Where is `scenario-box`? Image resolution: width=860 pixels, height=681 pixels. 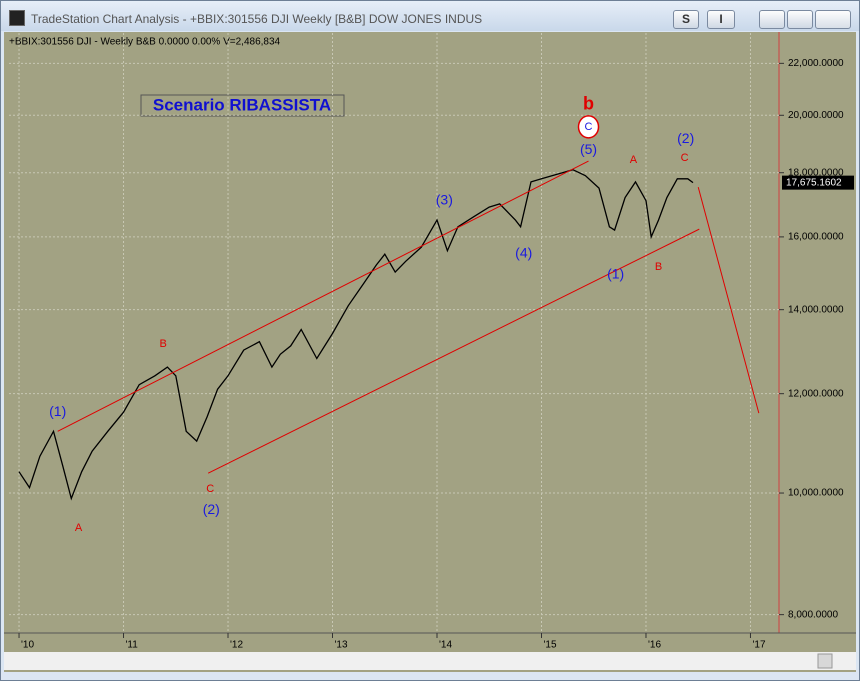
scenario-box is located at coordinates (242, 105).